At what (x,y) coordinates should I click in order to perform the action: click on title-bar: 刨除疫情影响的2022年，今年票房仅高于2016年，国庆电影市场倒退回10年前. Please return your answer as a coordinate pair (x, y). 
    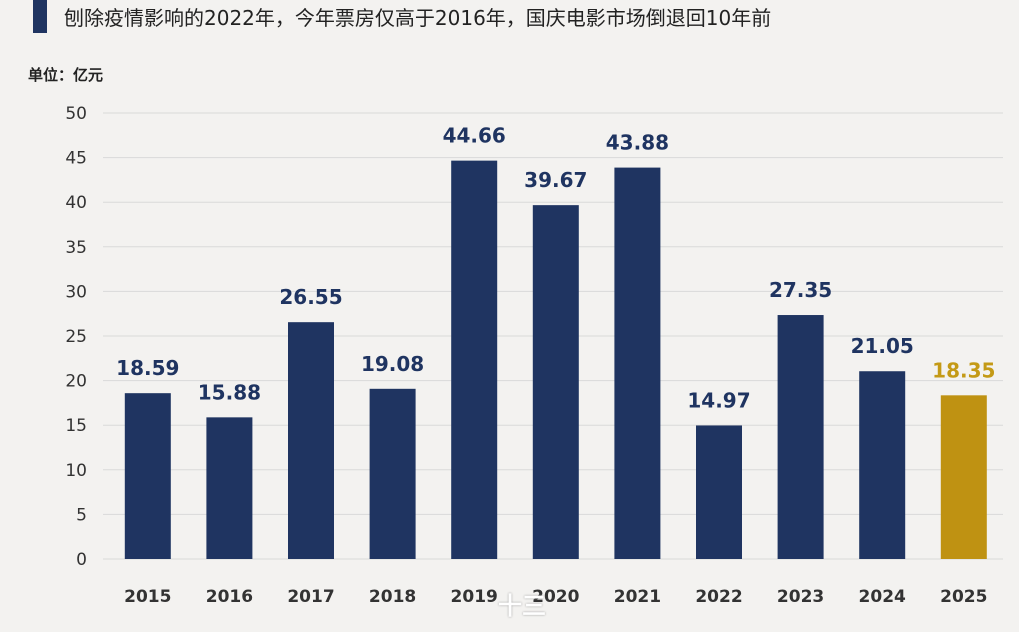
    Looking at the image, I should click on (509, 20).